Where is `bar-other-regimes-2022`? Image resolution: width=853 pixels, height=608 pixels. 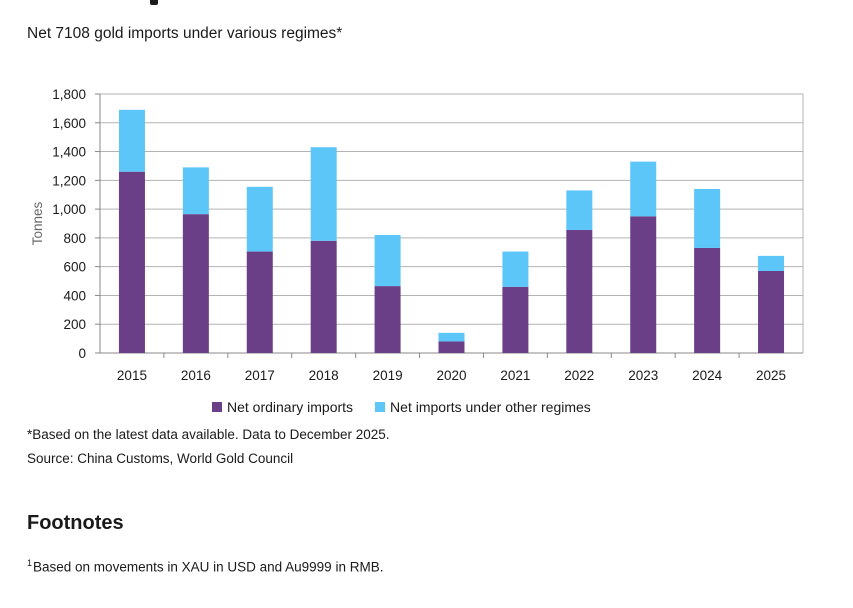 bar-other-regimes-2022 is located at coordinates (579, 210).